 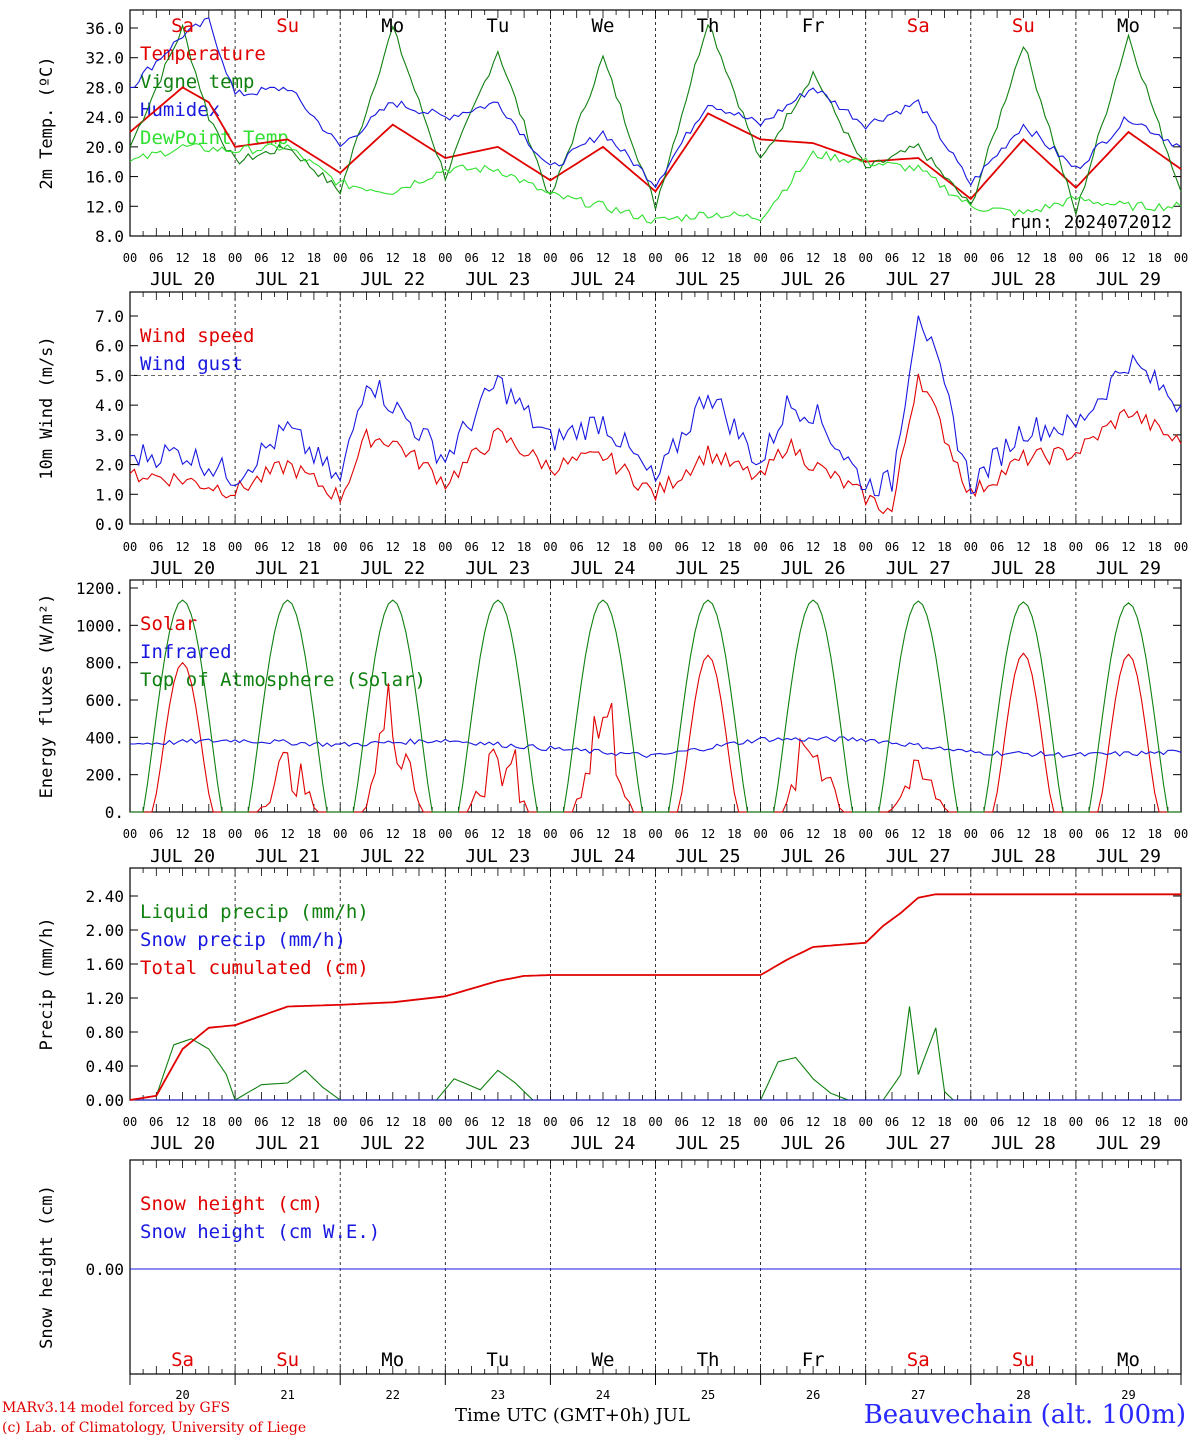 What do you see at coordinates (182, 568) in the screenshot?
I see `date-label: JUL 20` at bounding box center [182, 568].